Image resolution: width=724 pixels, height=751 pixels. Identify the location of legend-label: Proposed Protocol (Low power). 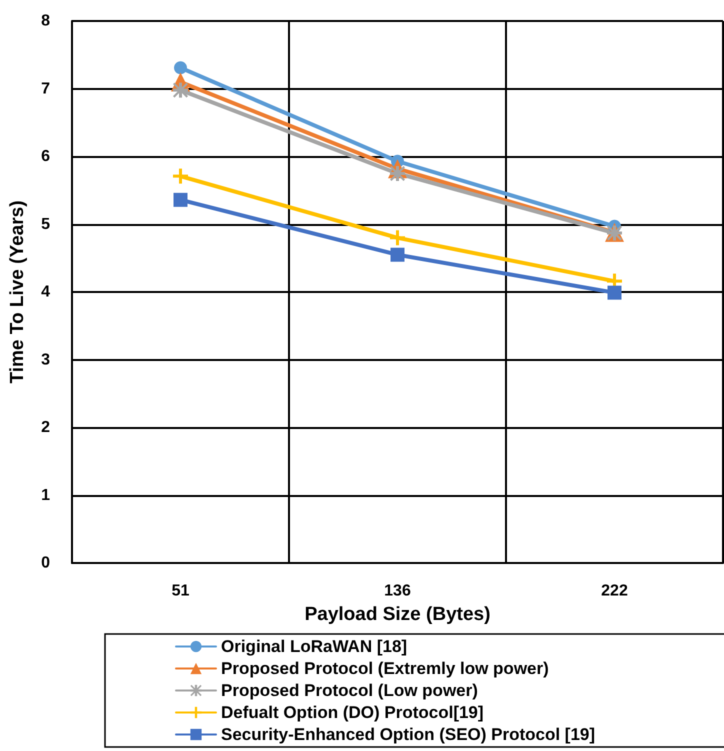
(349, 690).